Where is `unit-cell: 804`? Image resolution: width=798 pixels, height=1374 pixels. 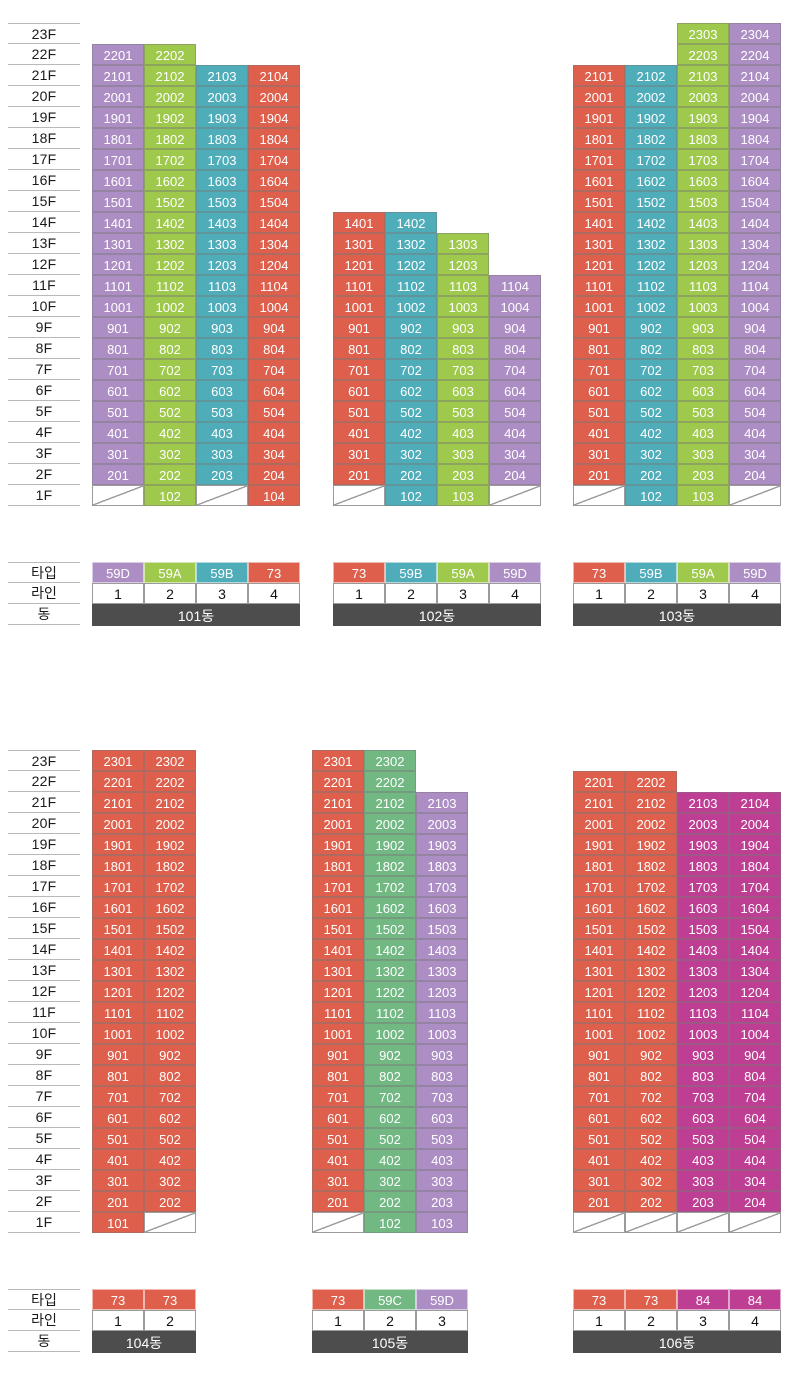 unit-cell: 804 is located at coordinates (515, 348).